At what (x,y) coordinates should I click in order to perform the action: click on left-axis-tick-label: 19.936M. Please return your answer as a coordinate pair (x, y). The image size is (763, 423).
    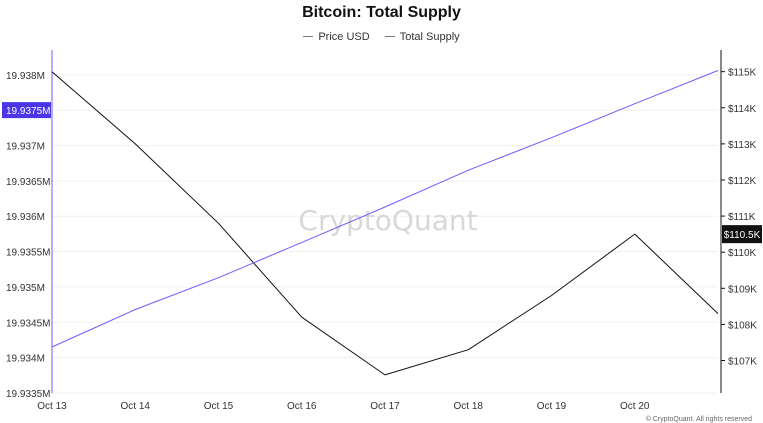
    Looking at the image, I should click on (25, 217).